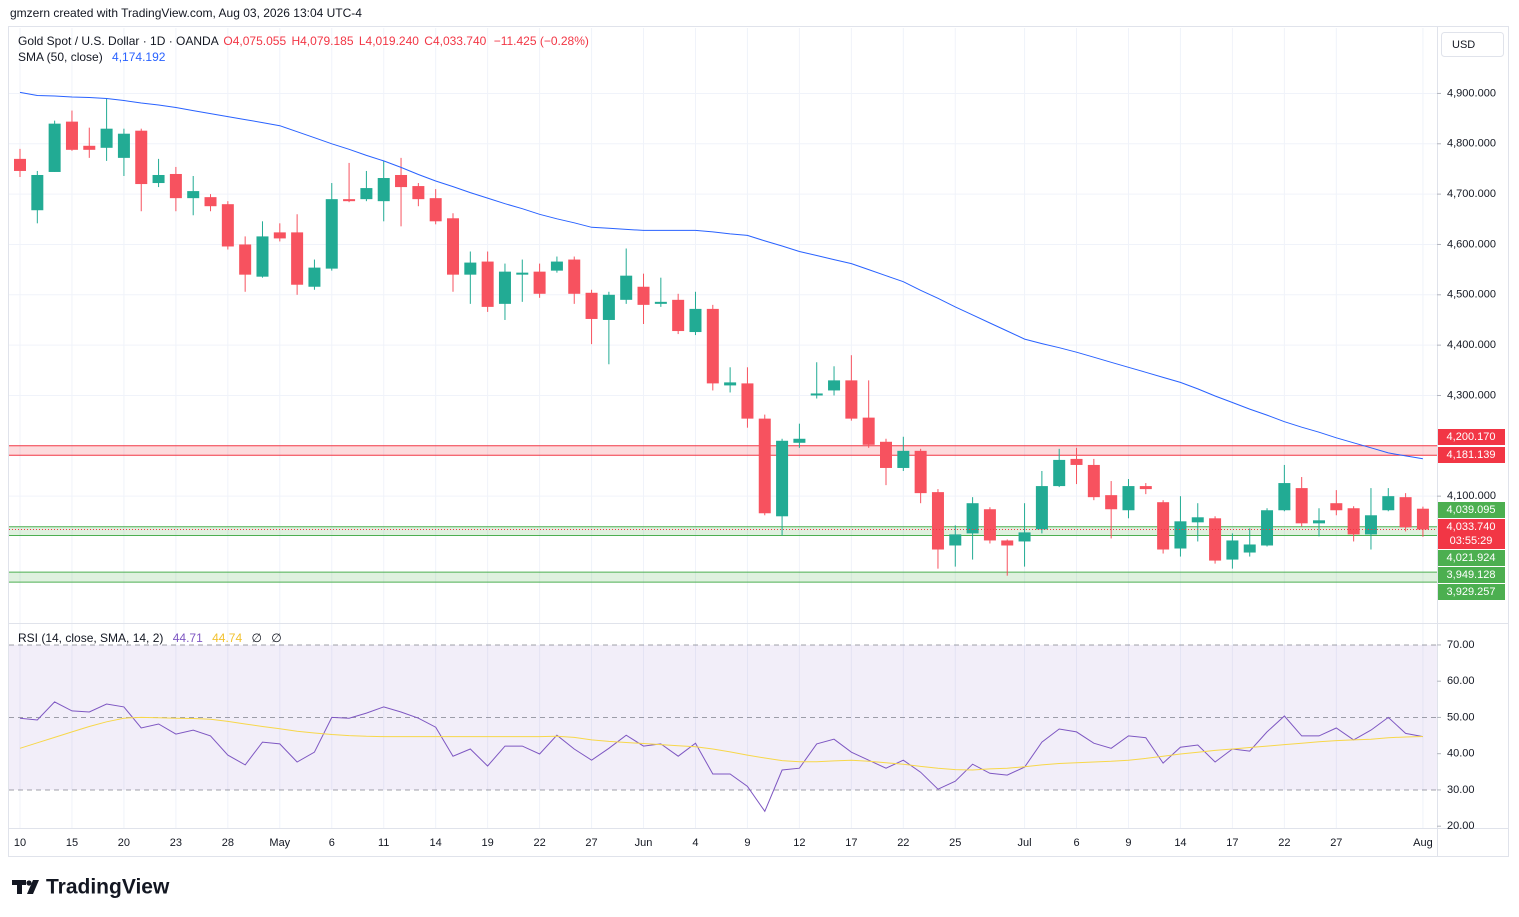 This screenshot has width=1519, height=917. I want to click on y-tick-label: 50.00, so click(1461, 717).